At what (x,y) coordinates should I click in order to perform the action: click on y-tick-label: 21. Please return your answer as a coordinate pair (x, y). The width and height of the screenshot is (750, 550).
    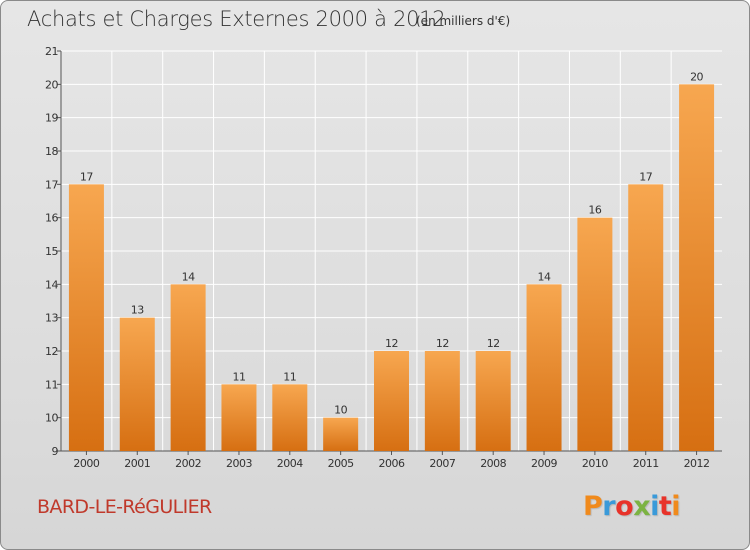
    Looking at the image, I should click on (51, 51).